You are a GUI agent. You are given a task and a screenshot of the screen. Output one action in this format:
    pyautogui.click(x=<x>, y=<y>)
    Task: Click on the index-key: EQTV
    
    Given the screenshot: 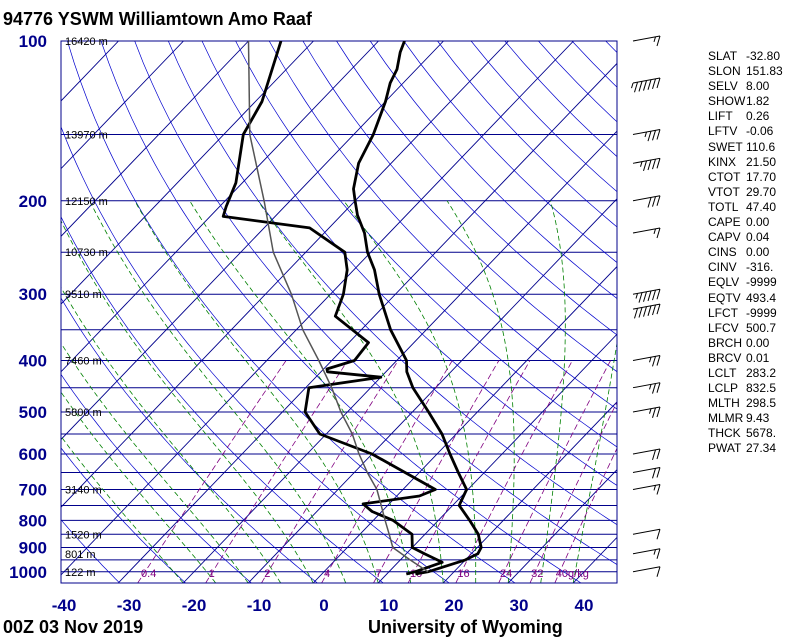 What is the action you would take?
    pyautogui.click(x=724, y=297)
    